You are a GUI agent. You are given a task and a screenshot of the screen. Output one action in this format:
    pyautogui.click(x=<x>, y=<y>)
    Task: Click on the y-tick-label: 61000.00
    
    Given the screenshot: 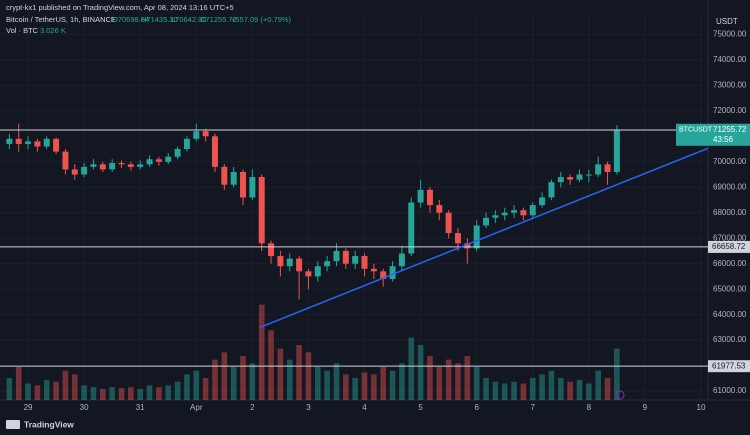 What is the action you would take?
    pyautogui.click(x=730, y=390)
    